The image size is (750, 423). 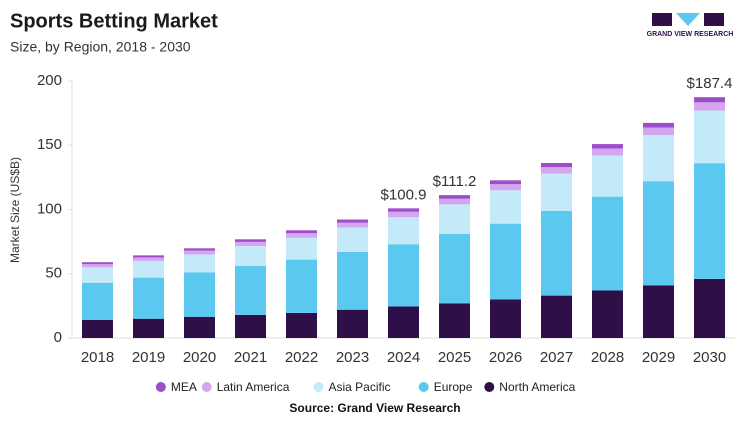 I want to click on x-tick-label: 2028, so click(x=607, y=357).